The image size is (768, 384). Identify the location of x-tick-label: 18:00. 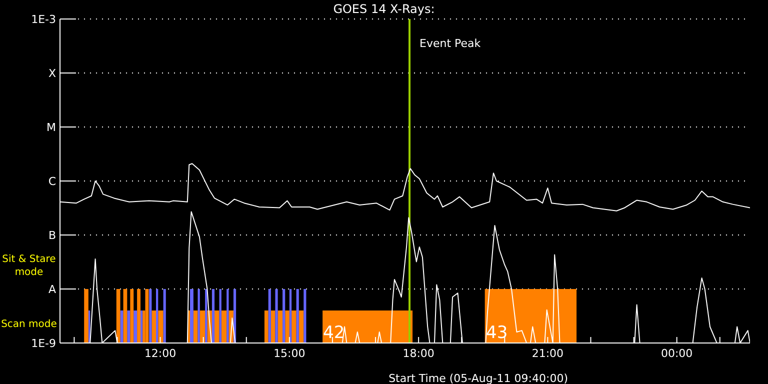
(418, 353).